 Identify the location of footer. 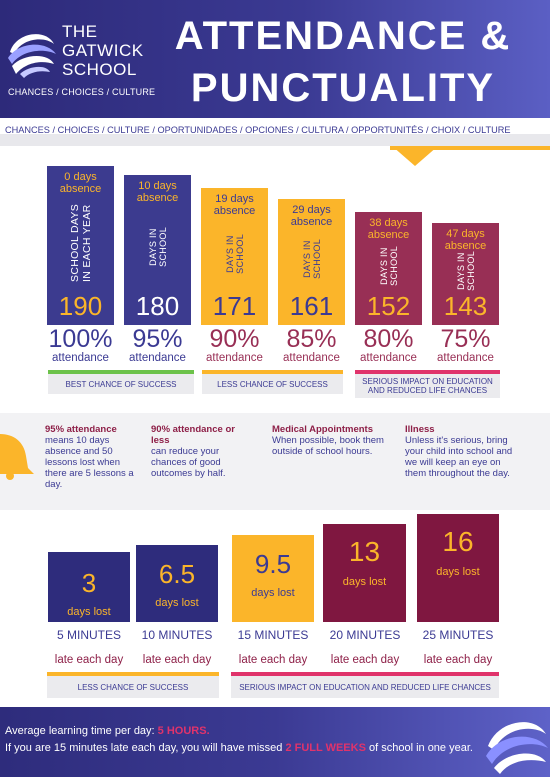
(275, 742).